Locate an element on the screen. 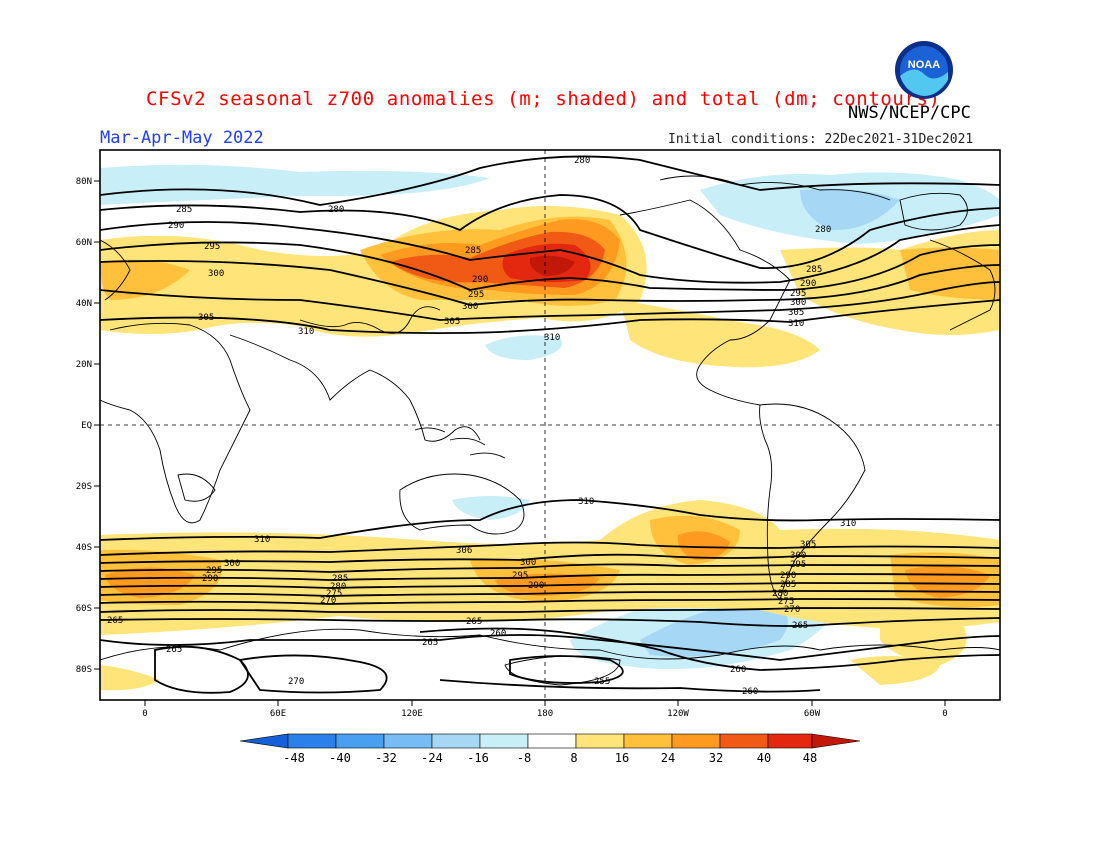 This screenshot has width=1100, height=850. colorbar-label: -48 is located at coordinates (294, 758).